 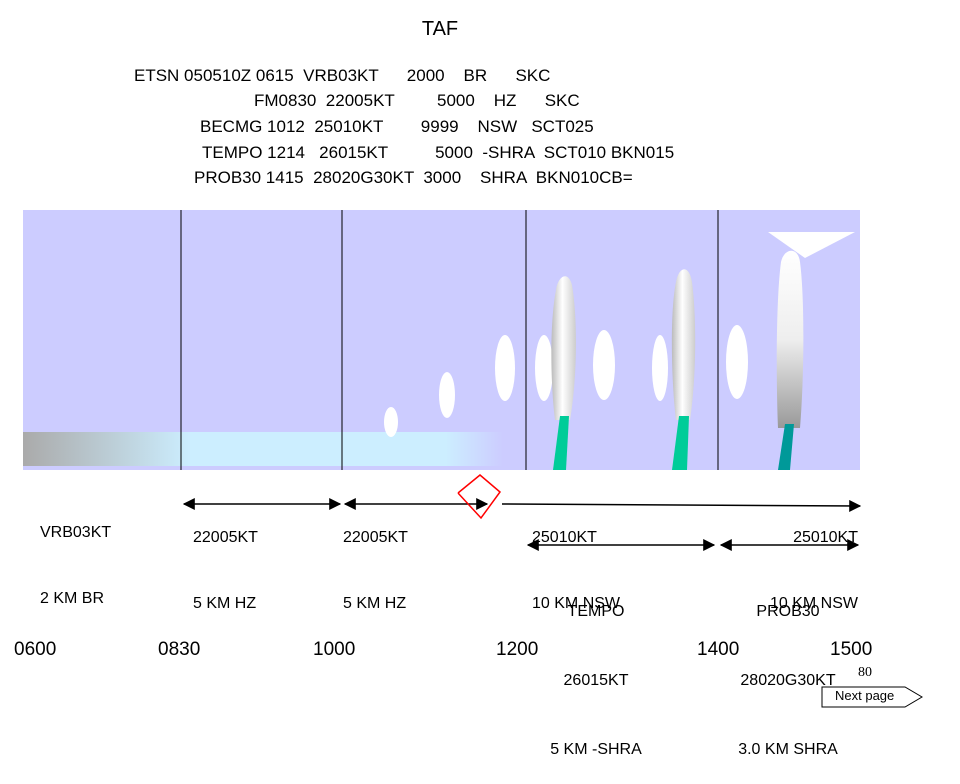 I want to click on segment-3-wind: 22005KT, so click(x=375, y=537).